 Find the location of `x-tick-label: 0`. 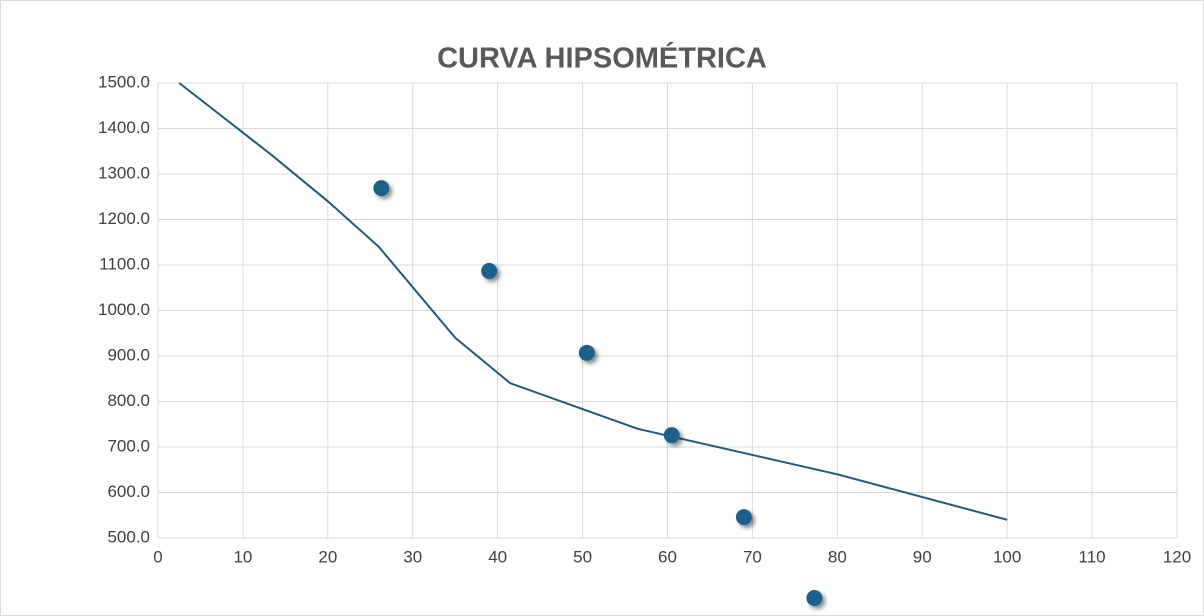

x-tick-label: 0 is located at coordinates (157, 556).